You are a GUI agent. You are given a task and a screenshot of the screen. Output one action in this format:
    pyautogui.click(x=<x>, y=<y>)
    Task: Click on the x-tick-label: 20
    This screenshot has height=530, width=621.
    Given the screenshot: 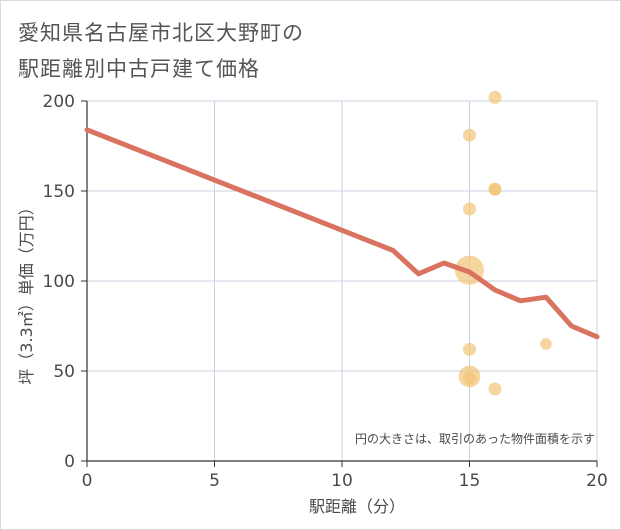 What is the action you would take?
    pyautogui.click(x=597, y=481)
    